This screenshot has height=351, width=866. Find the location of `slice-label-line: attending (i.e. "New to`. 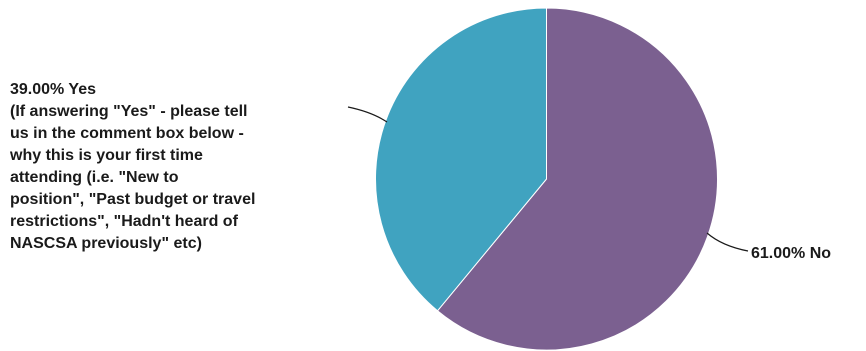

slice-label-line: attending (i.e. "New to is located at coordinates (94, 177).